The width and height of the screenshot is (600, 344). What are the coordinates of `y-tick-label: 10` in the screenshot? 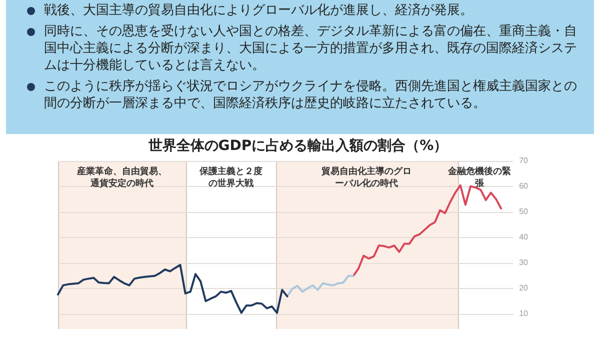 It's located at (524, 313).